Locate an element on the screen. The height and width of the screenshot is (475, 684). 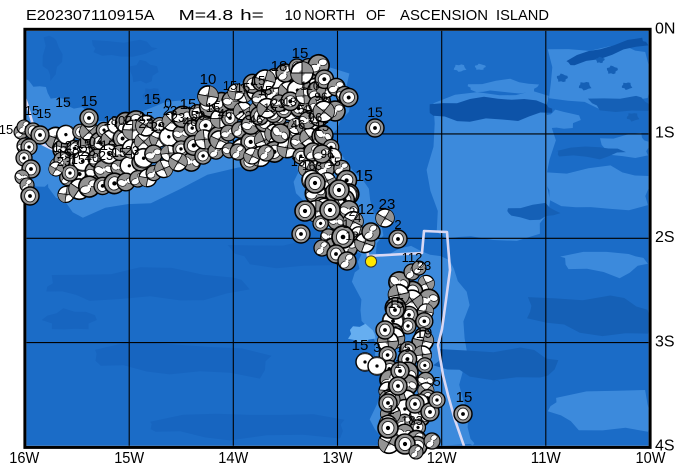
svg-text: OF is located at coordinates (376, 16).